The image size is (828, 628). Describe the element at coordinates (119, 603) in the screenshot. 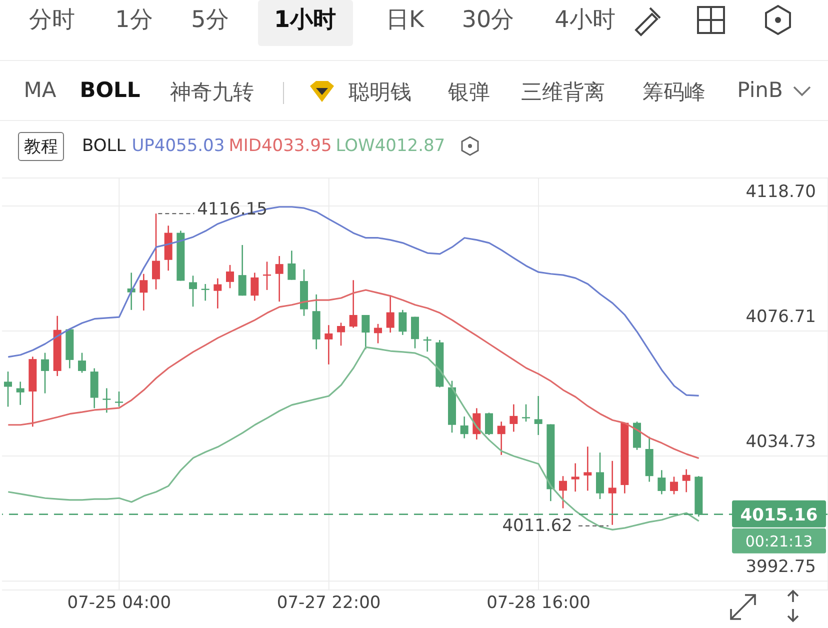

I see `x-tick-label: 07-25 04:00` at that location.